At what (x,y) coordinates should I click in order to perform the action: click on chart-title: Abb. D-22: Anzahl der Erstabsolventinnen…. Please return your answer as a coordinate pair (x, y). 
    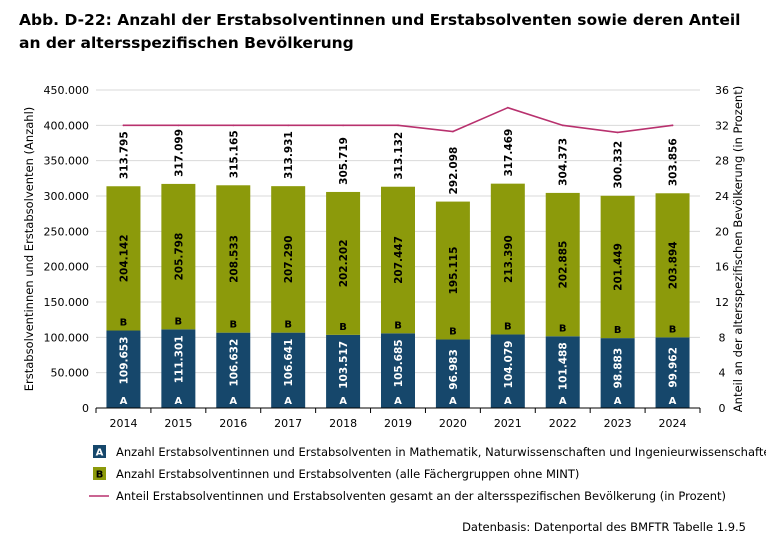
    Looking at the image, I should click on (380, 32).